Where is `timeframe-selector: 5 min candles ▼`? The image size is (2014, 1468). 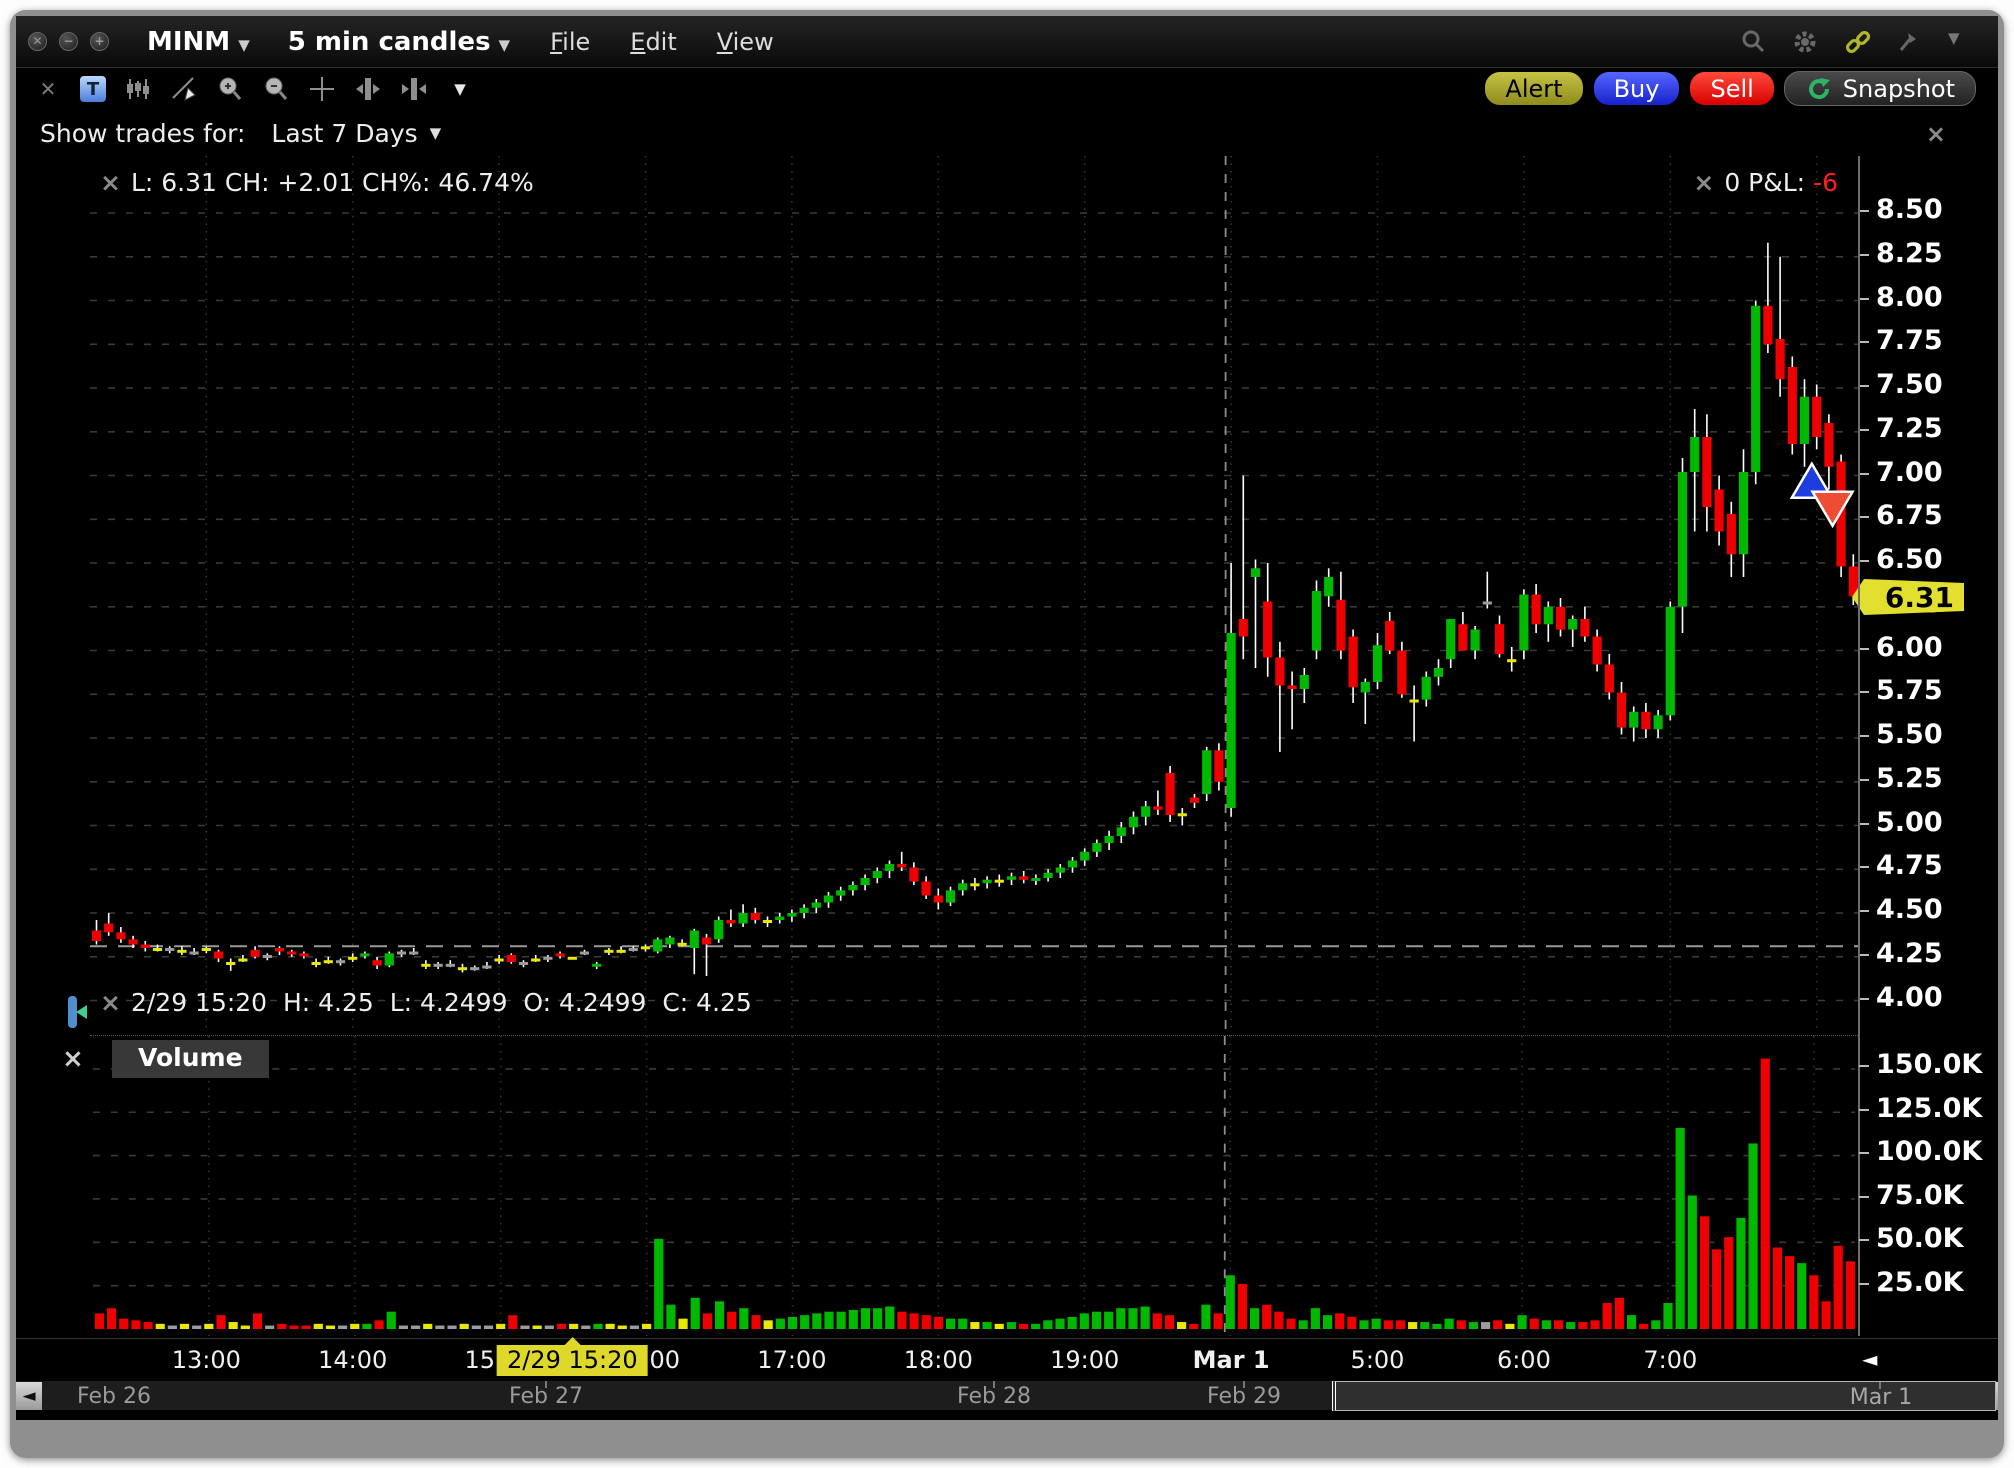
timeframe-selector: 5 min candles ▼ is located at coordinates (399, 41).